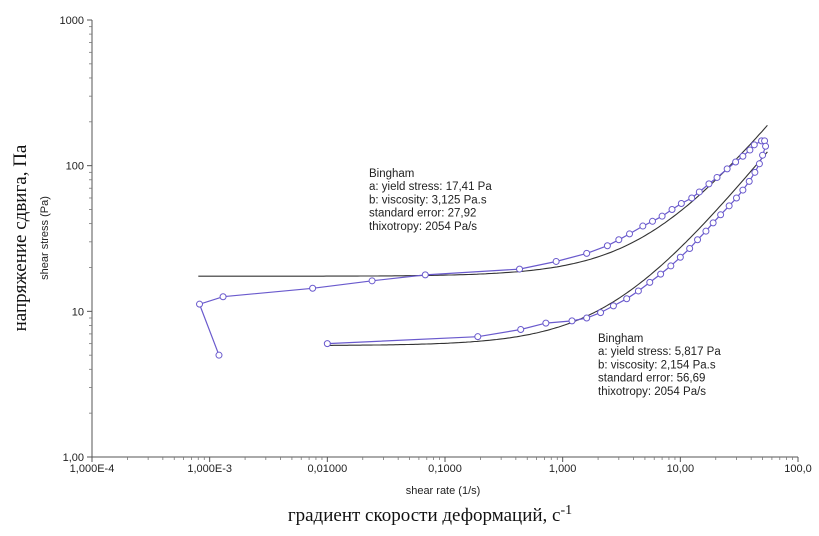 The image size is (819, 536). Describe the element at coordinates (73, 458) in the screenshot. I see `y-tick-label: 1,00` at that location.